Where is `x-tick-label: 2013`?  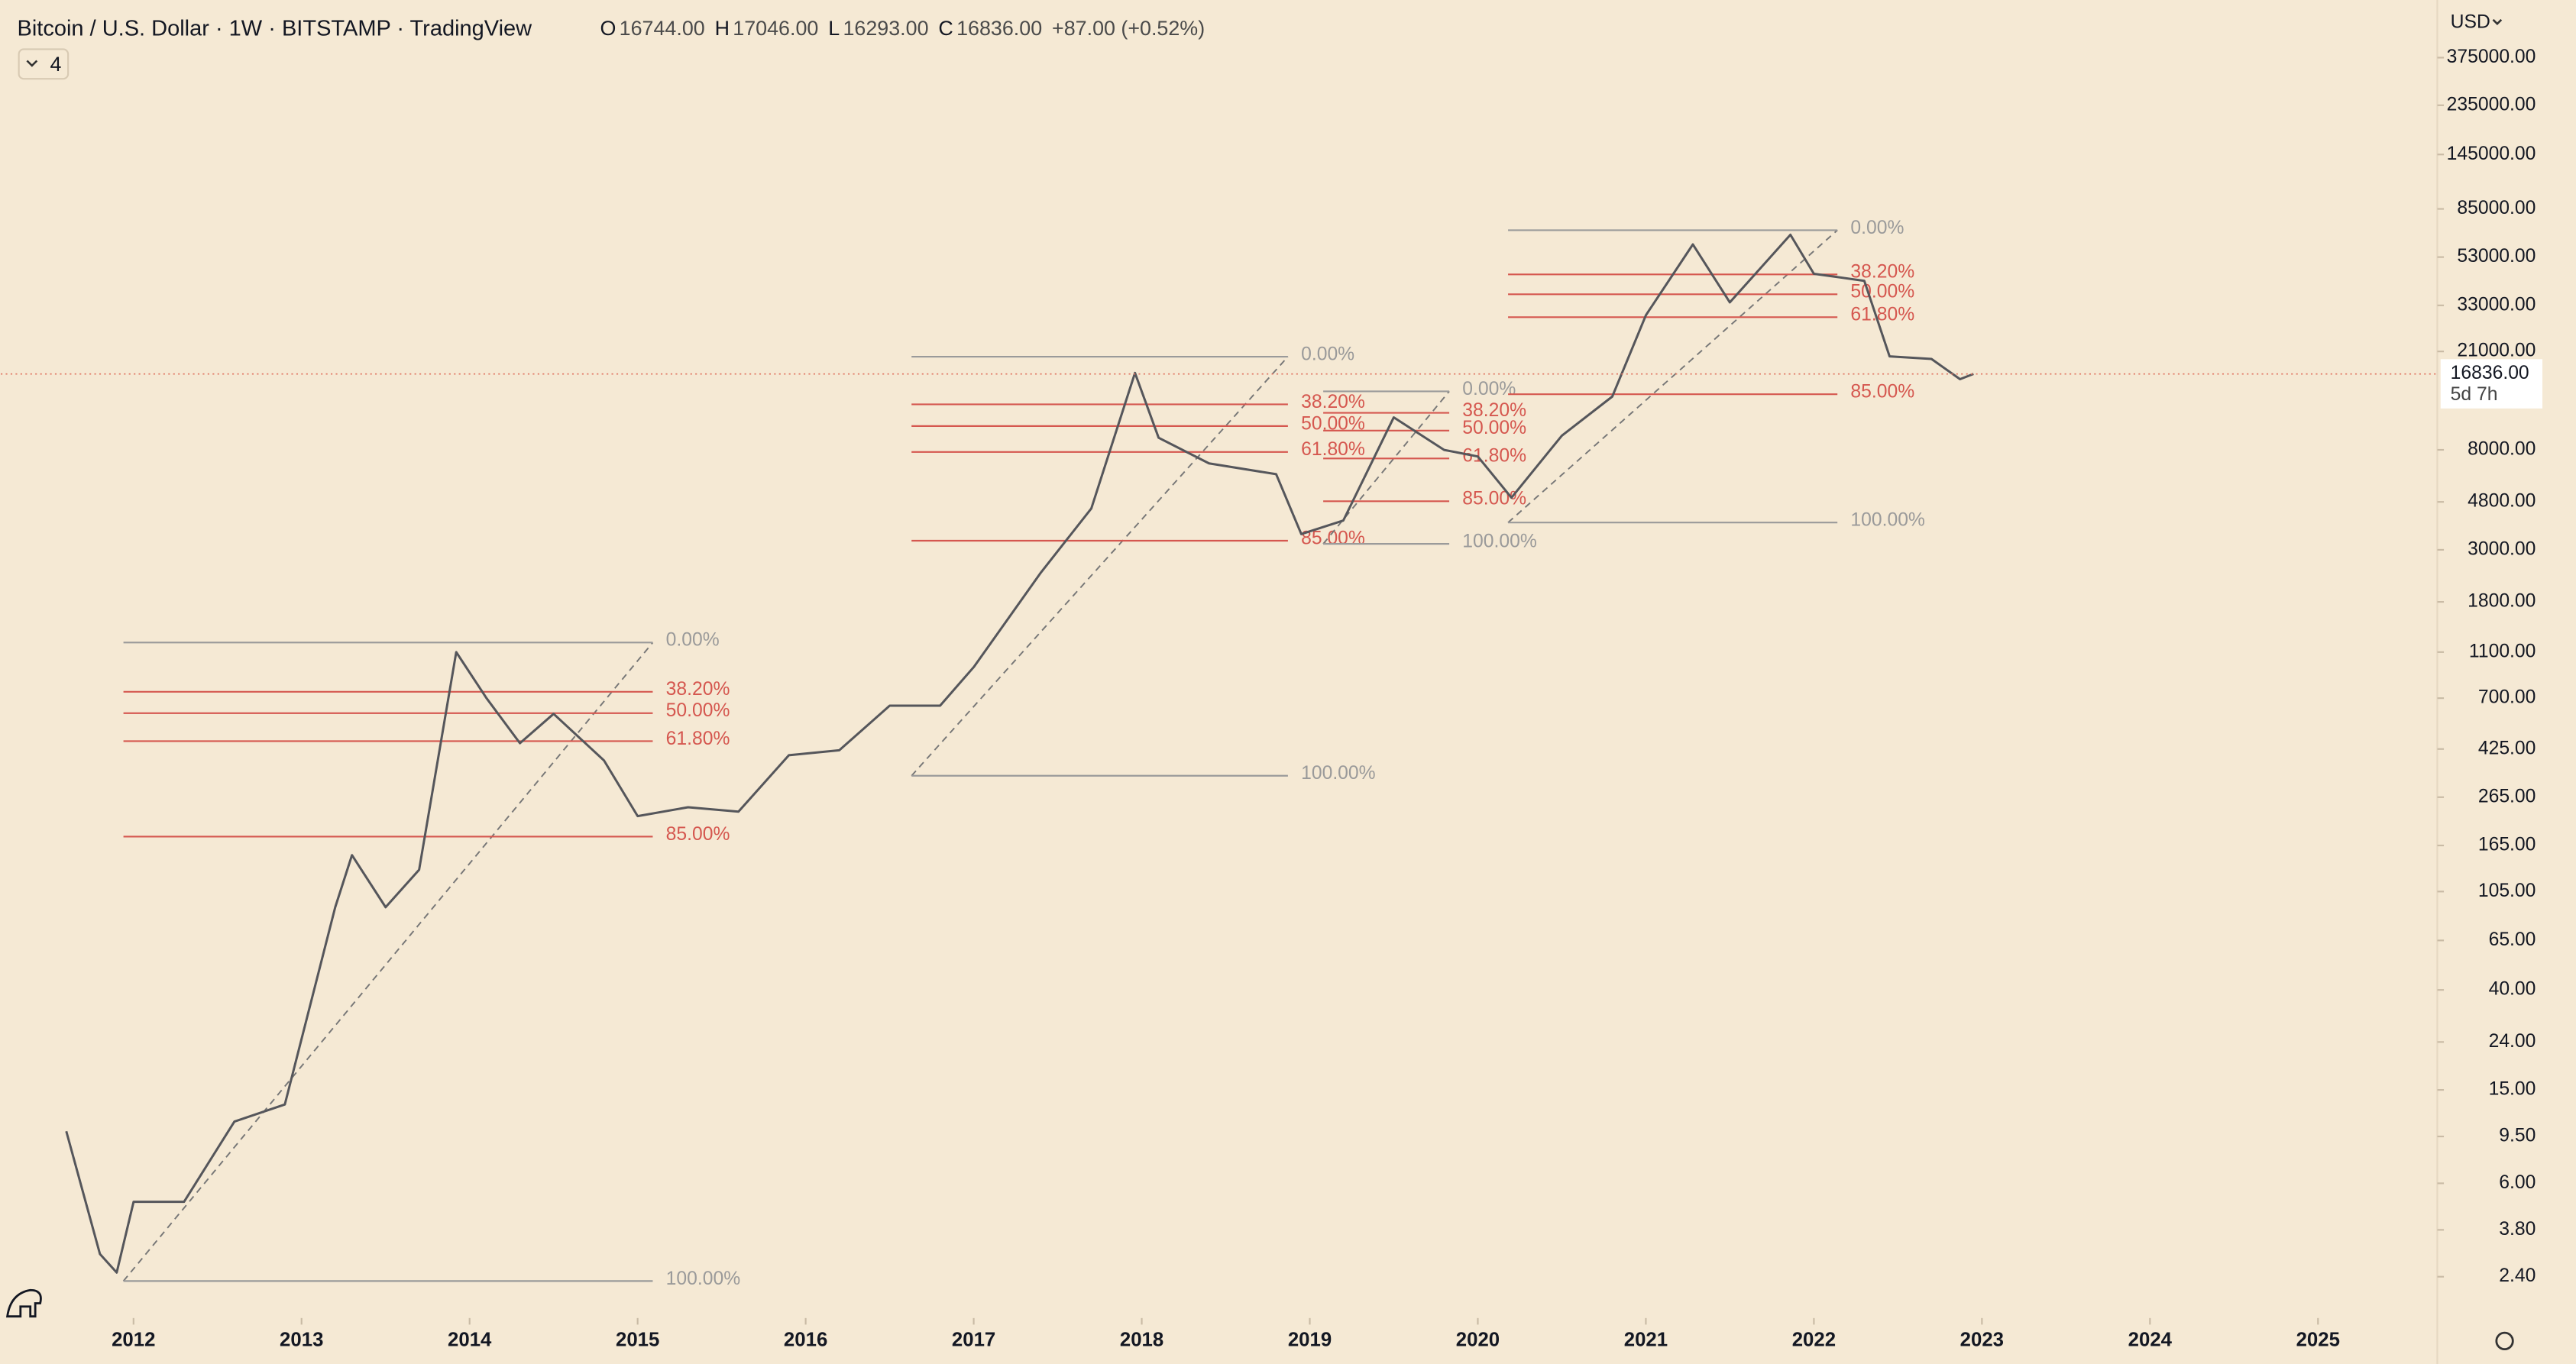
x-tick-label: 2013 is located at coordinates (301, 1340).